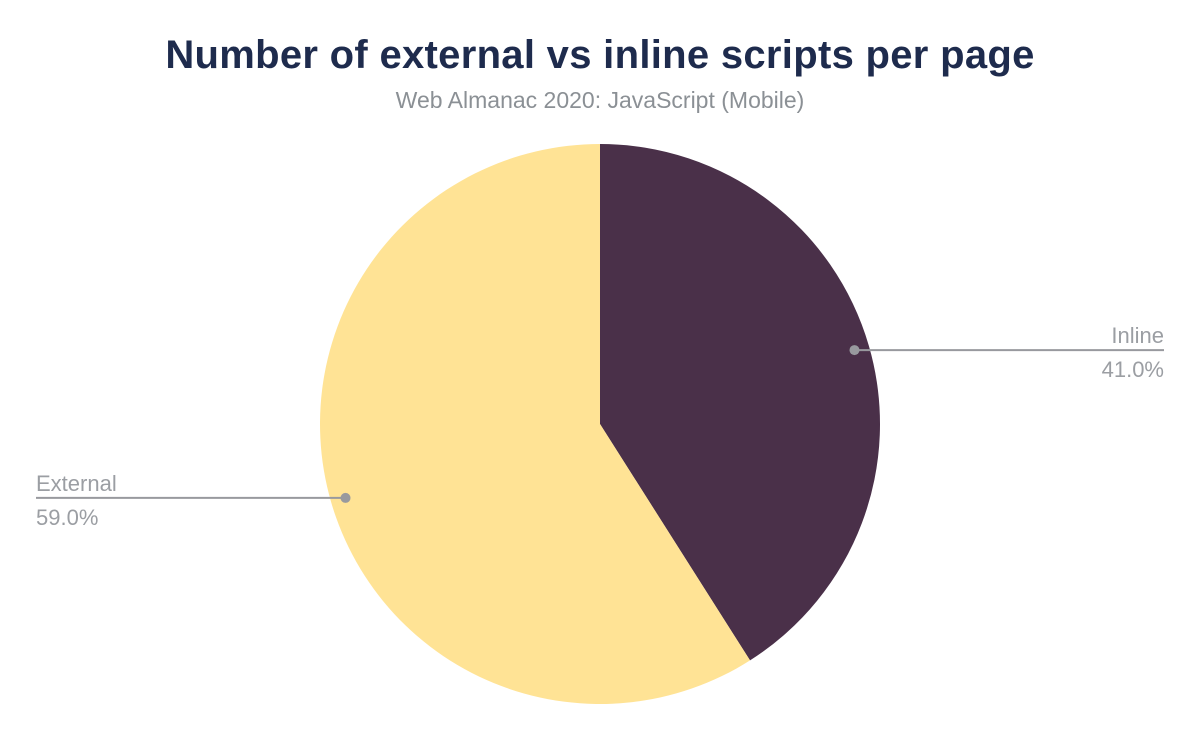  Describe the element at coordinates (1137, 335) in the screenshot. I see `slice-label-inline: Inline` at that location.